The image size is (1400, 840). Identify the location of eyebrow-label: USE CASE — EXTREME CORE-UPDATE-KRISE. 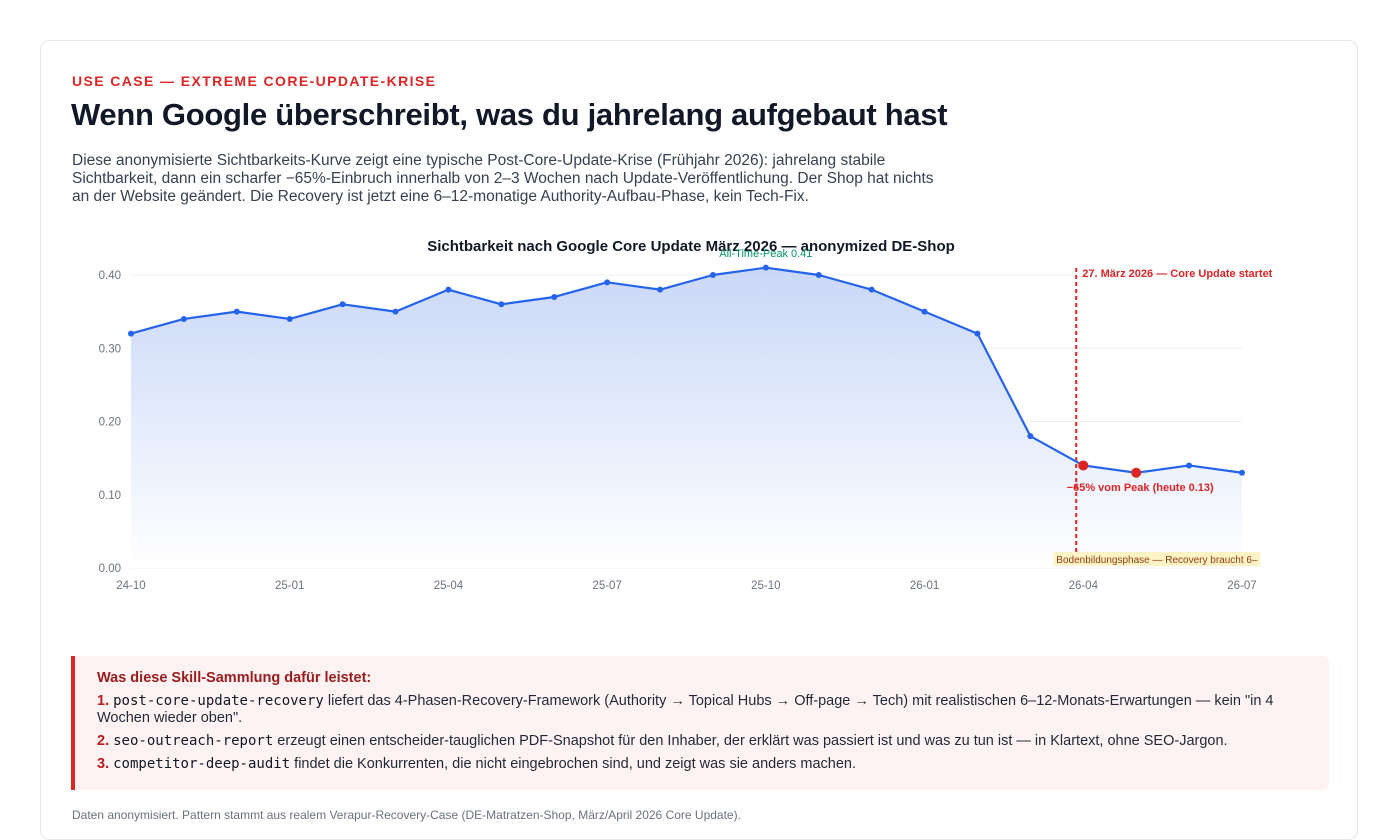
(254, 81).